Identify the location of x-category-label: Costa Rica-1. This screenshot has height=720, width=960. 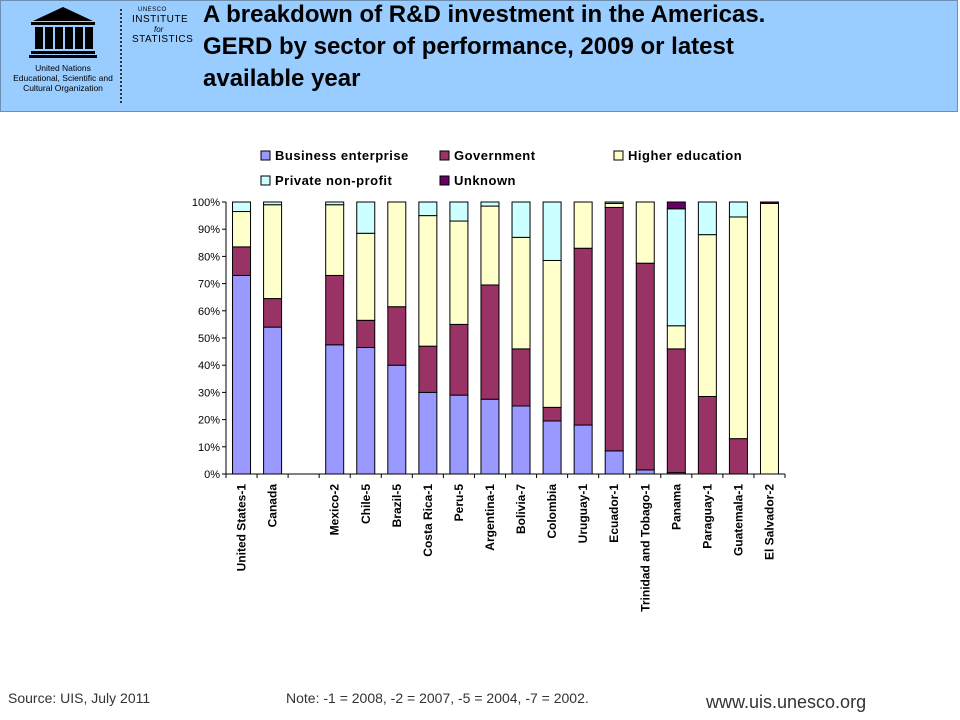
(428, 520).